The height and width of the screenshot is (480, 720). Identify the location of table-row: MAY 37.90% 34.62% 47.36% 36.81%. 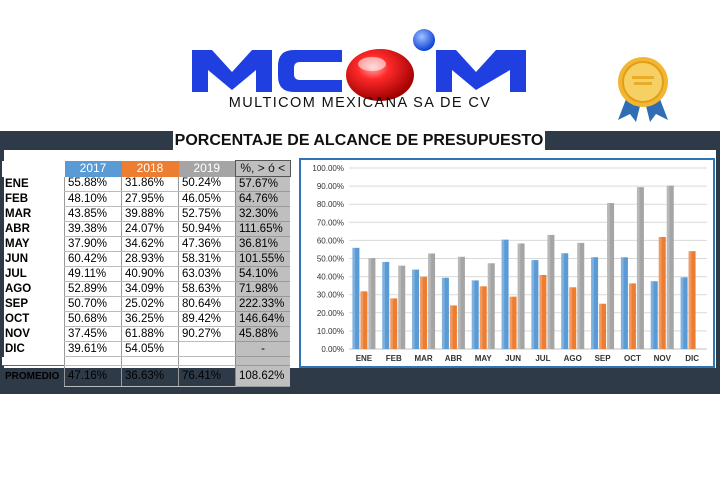
(146, 244).